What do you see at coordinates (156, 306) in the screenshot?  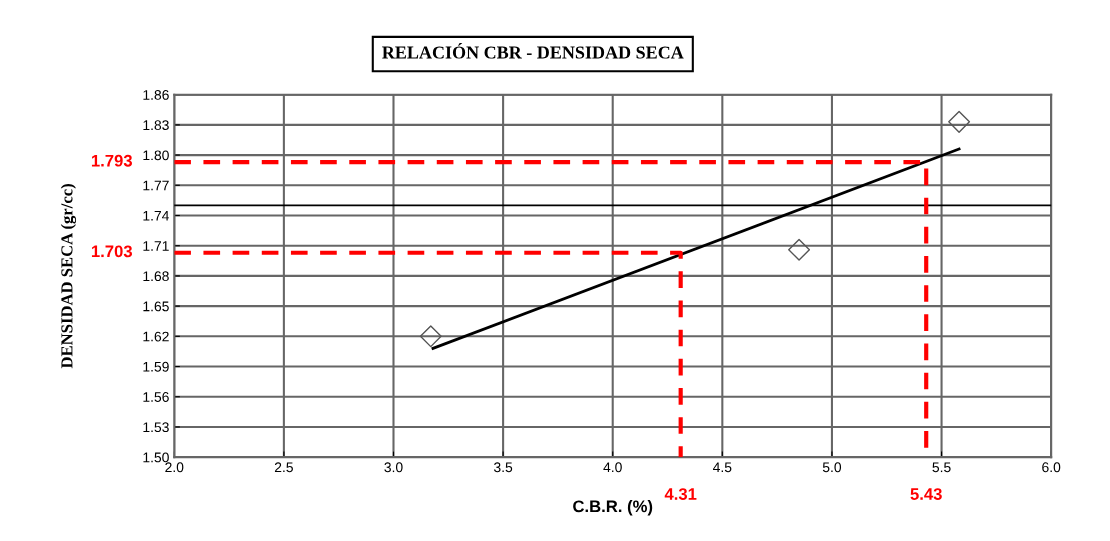 I see `y-tick-label: 1.65` at bounding box center [156, 306].